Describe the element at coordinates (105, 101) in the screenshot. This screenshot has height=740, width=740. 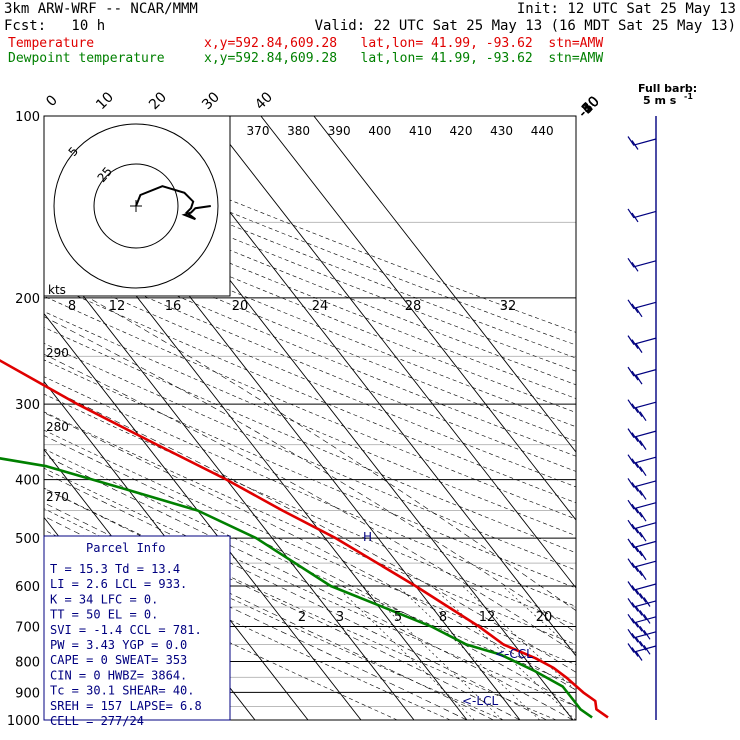
I see `isotherm-label: 10` at that location.